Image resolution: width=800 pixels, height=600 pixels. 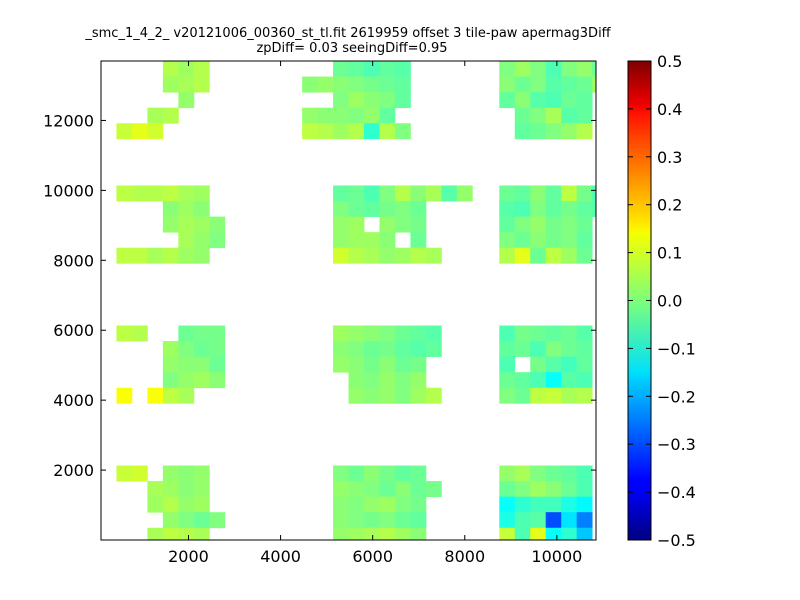 What do you see at coordinates (556, 556) in the screenshot?
I see `x-tick-label: 10000` at bounding box center [556, 556].